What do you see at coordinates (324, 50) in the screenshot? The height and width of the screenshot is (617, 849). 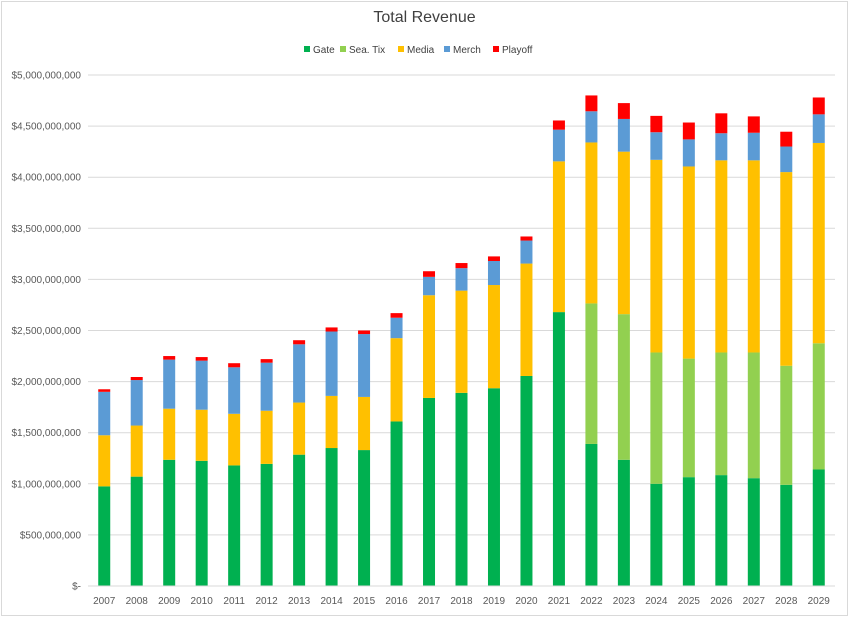 I see `legend-label: Gate` at bounding box center [324, 50].